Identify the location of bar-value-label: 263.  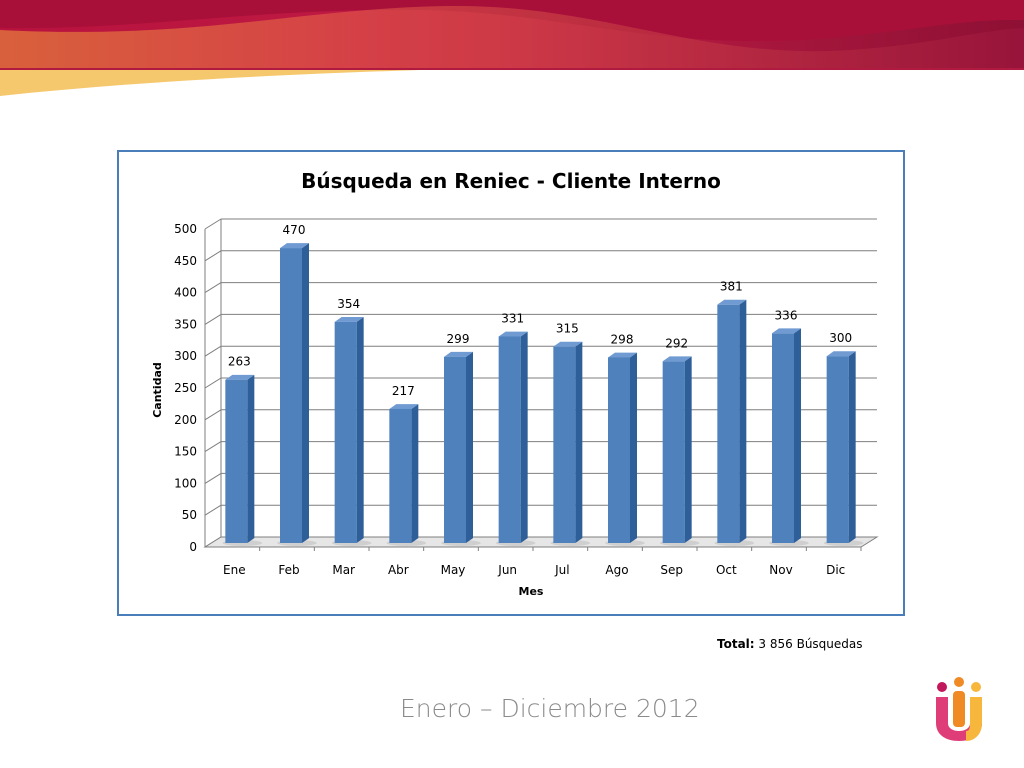
(239, 362).